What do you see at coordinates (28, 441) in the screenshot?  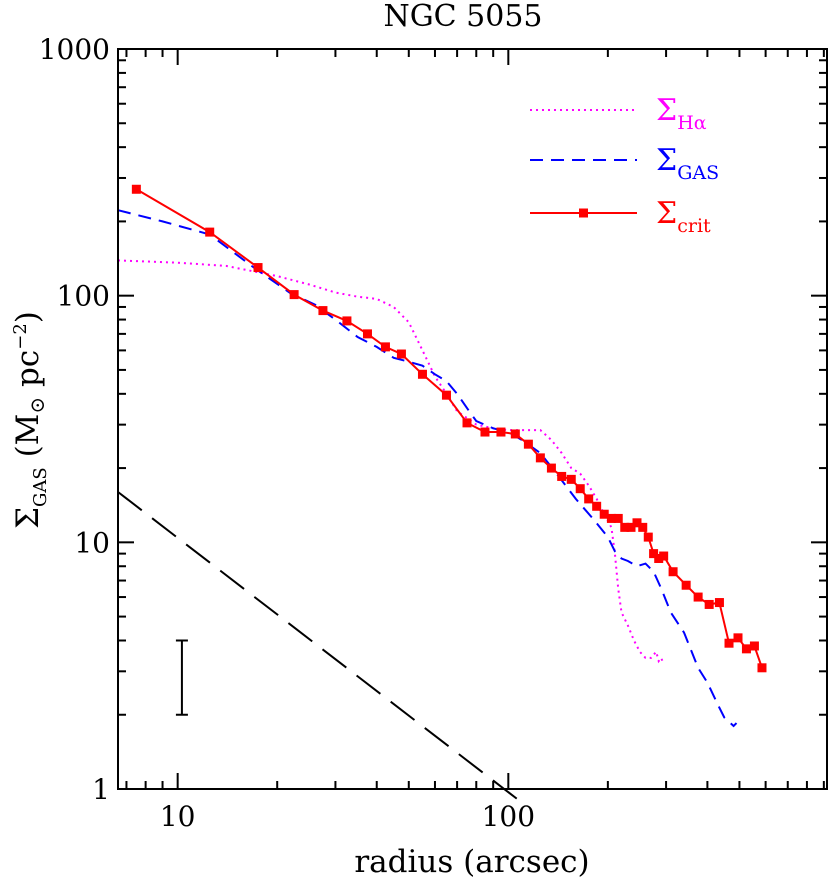 I see `y-axis-label-units: (M` at bounding box center [28, 441].